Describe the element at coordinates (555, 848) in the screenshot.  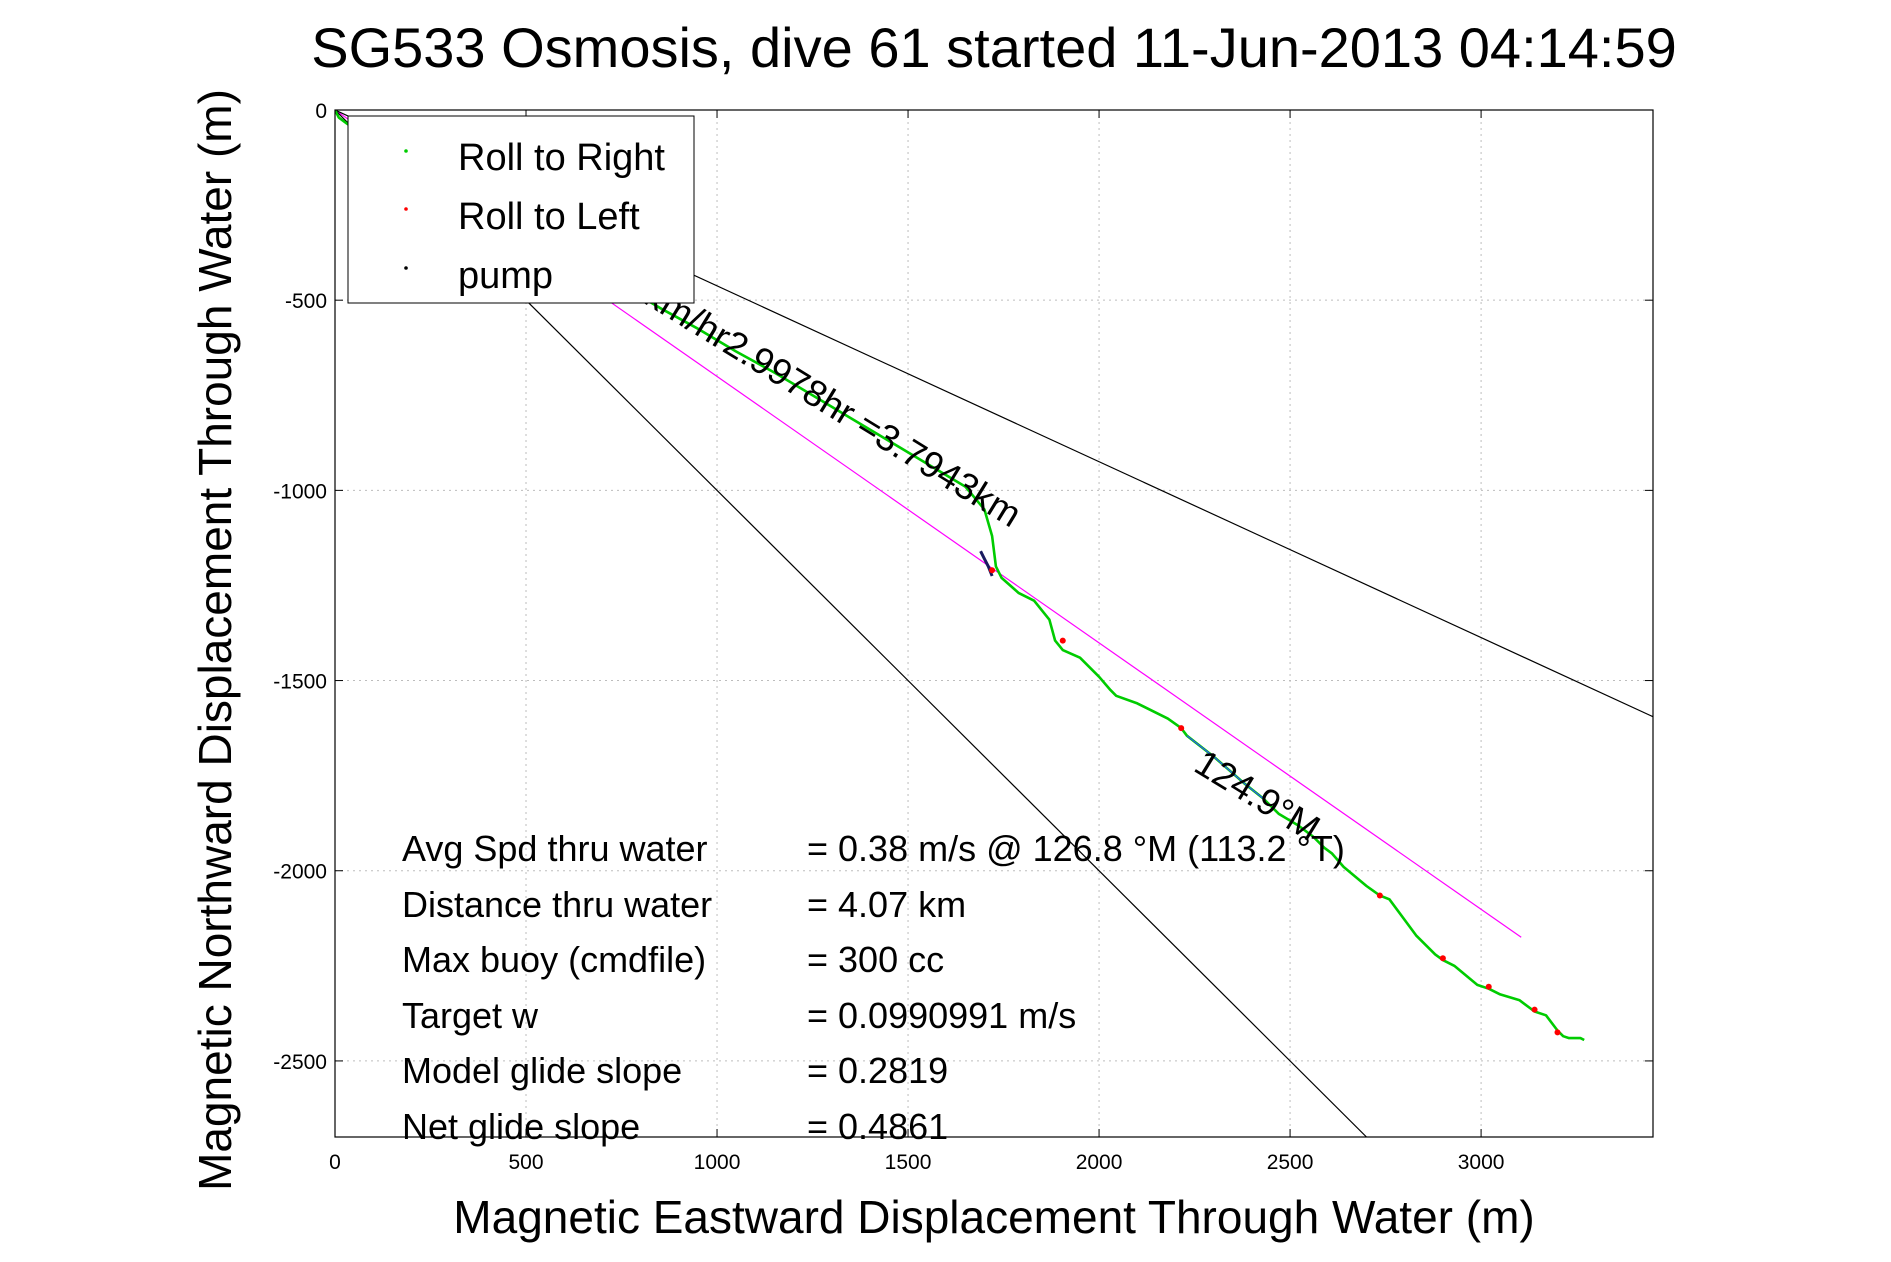
I see `stat-label-avg-speed: Avg Spd thru water` at that location.